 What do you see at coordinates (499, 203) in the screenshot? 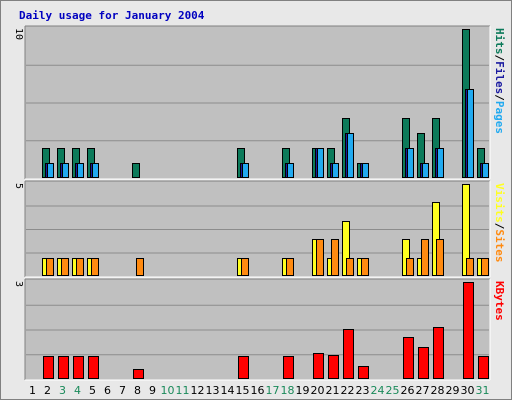
I see `legend-entry: Visits` at bounding box center [499, 203].